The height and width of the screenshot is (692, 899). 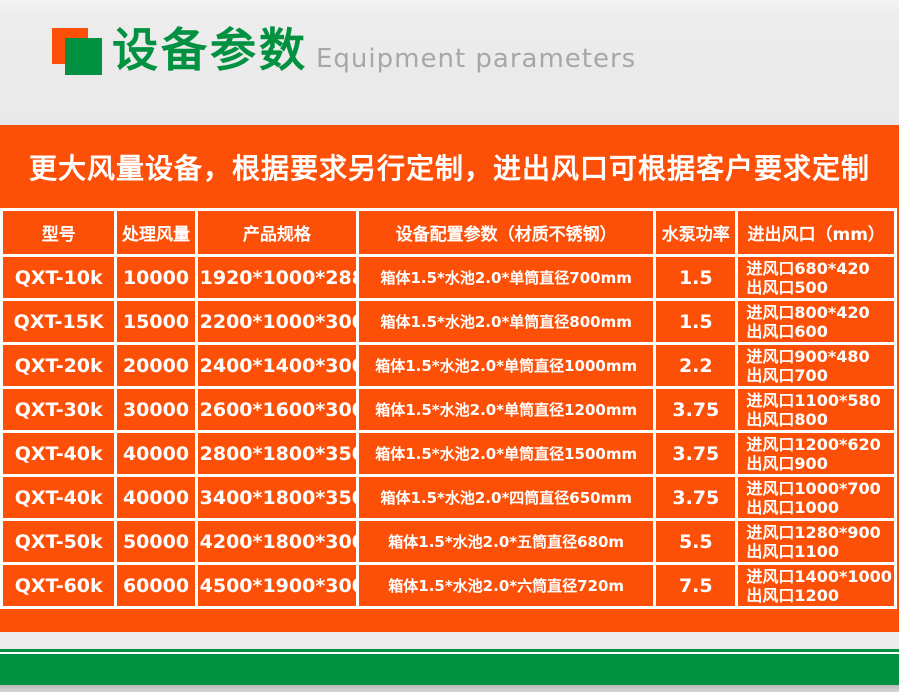 I want to click on cell-ports: 进风口1280*900 出风口1100, so click(x=816, y=541).